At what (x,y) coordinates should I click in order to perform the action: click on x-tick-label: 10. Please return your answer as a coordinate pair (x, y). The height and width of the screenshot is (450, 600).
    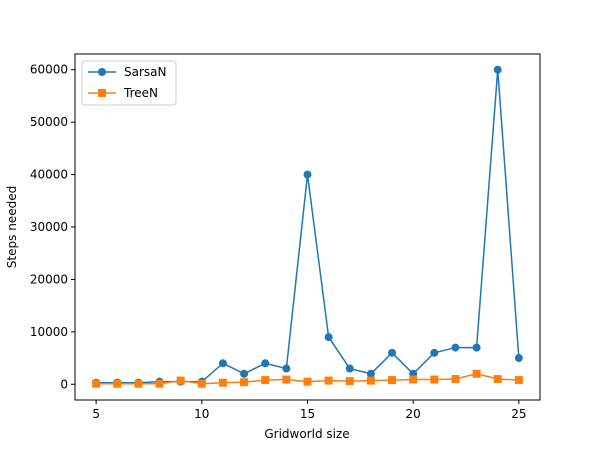
    Looking at the image, I should click on (201, 414).